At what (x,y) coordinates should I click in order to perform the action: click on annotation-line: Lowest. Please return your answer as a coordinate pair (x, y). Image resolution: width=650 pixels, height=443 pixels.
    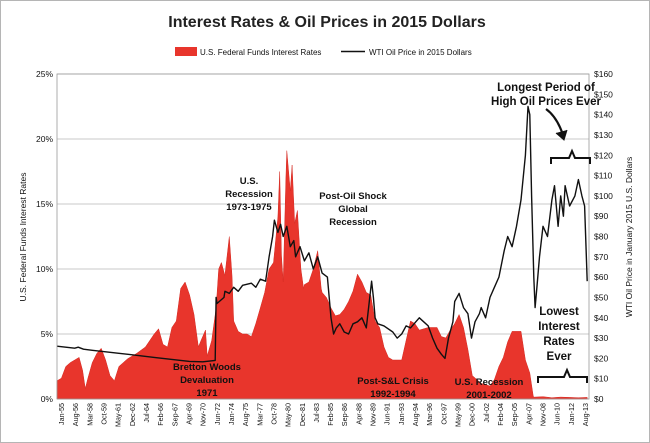
    Looking at the image, I should click on (559, 312).